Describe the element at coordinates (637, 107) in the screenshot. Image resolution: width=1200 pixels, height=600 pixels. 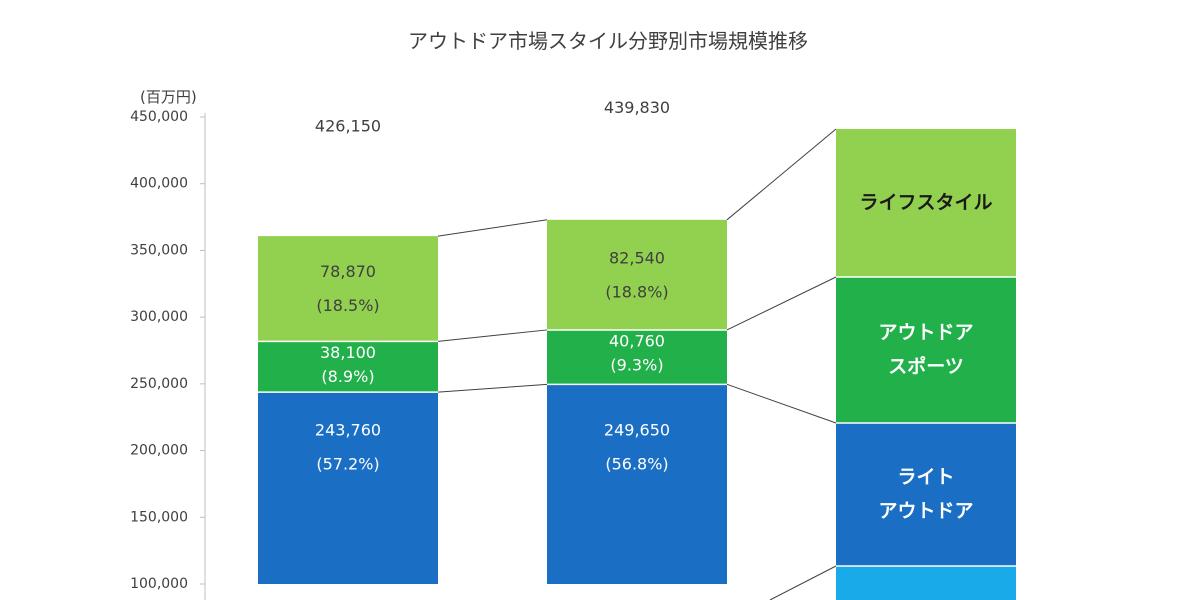
I see `bar-total-label: 439,830` at that location.